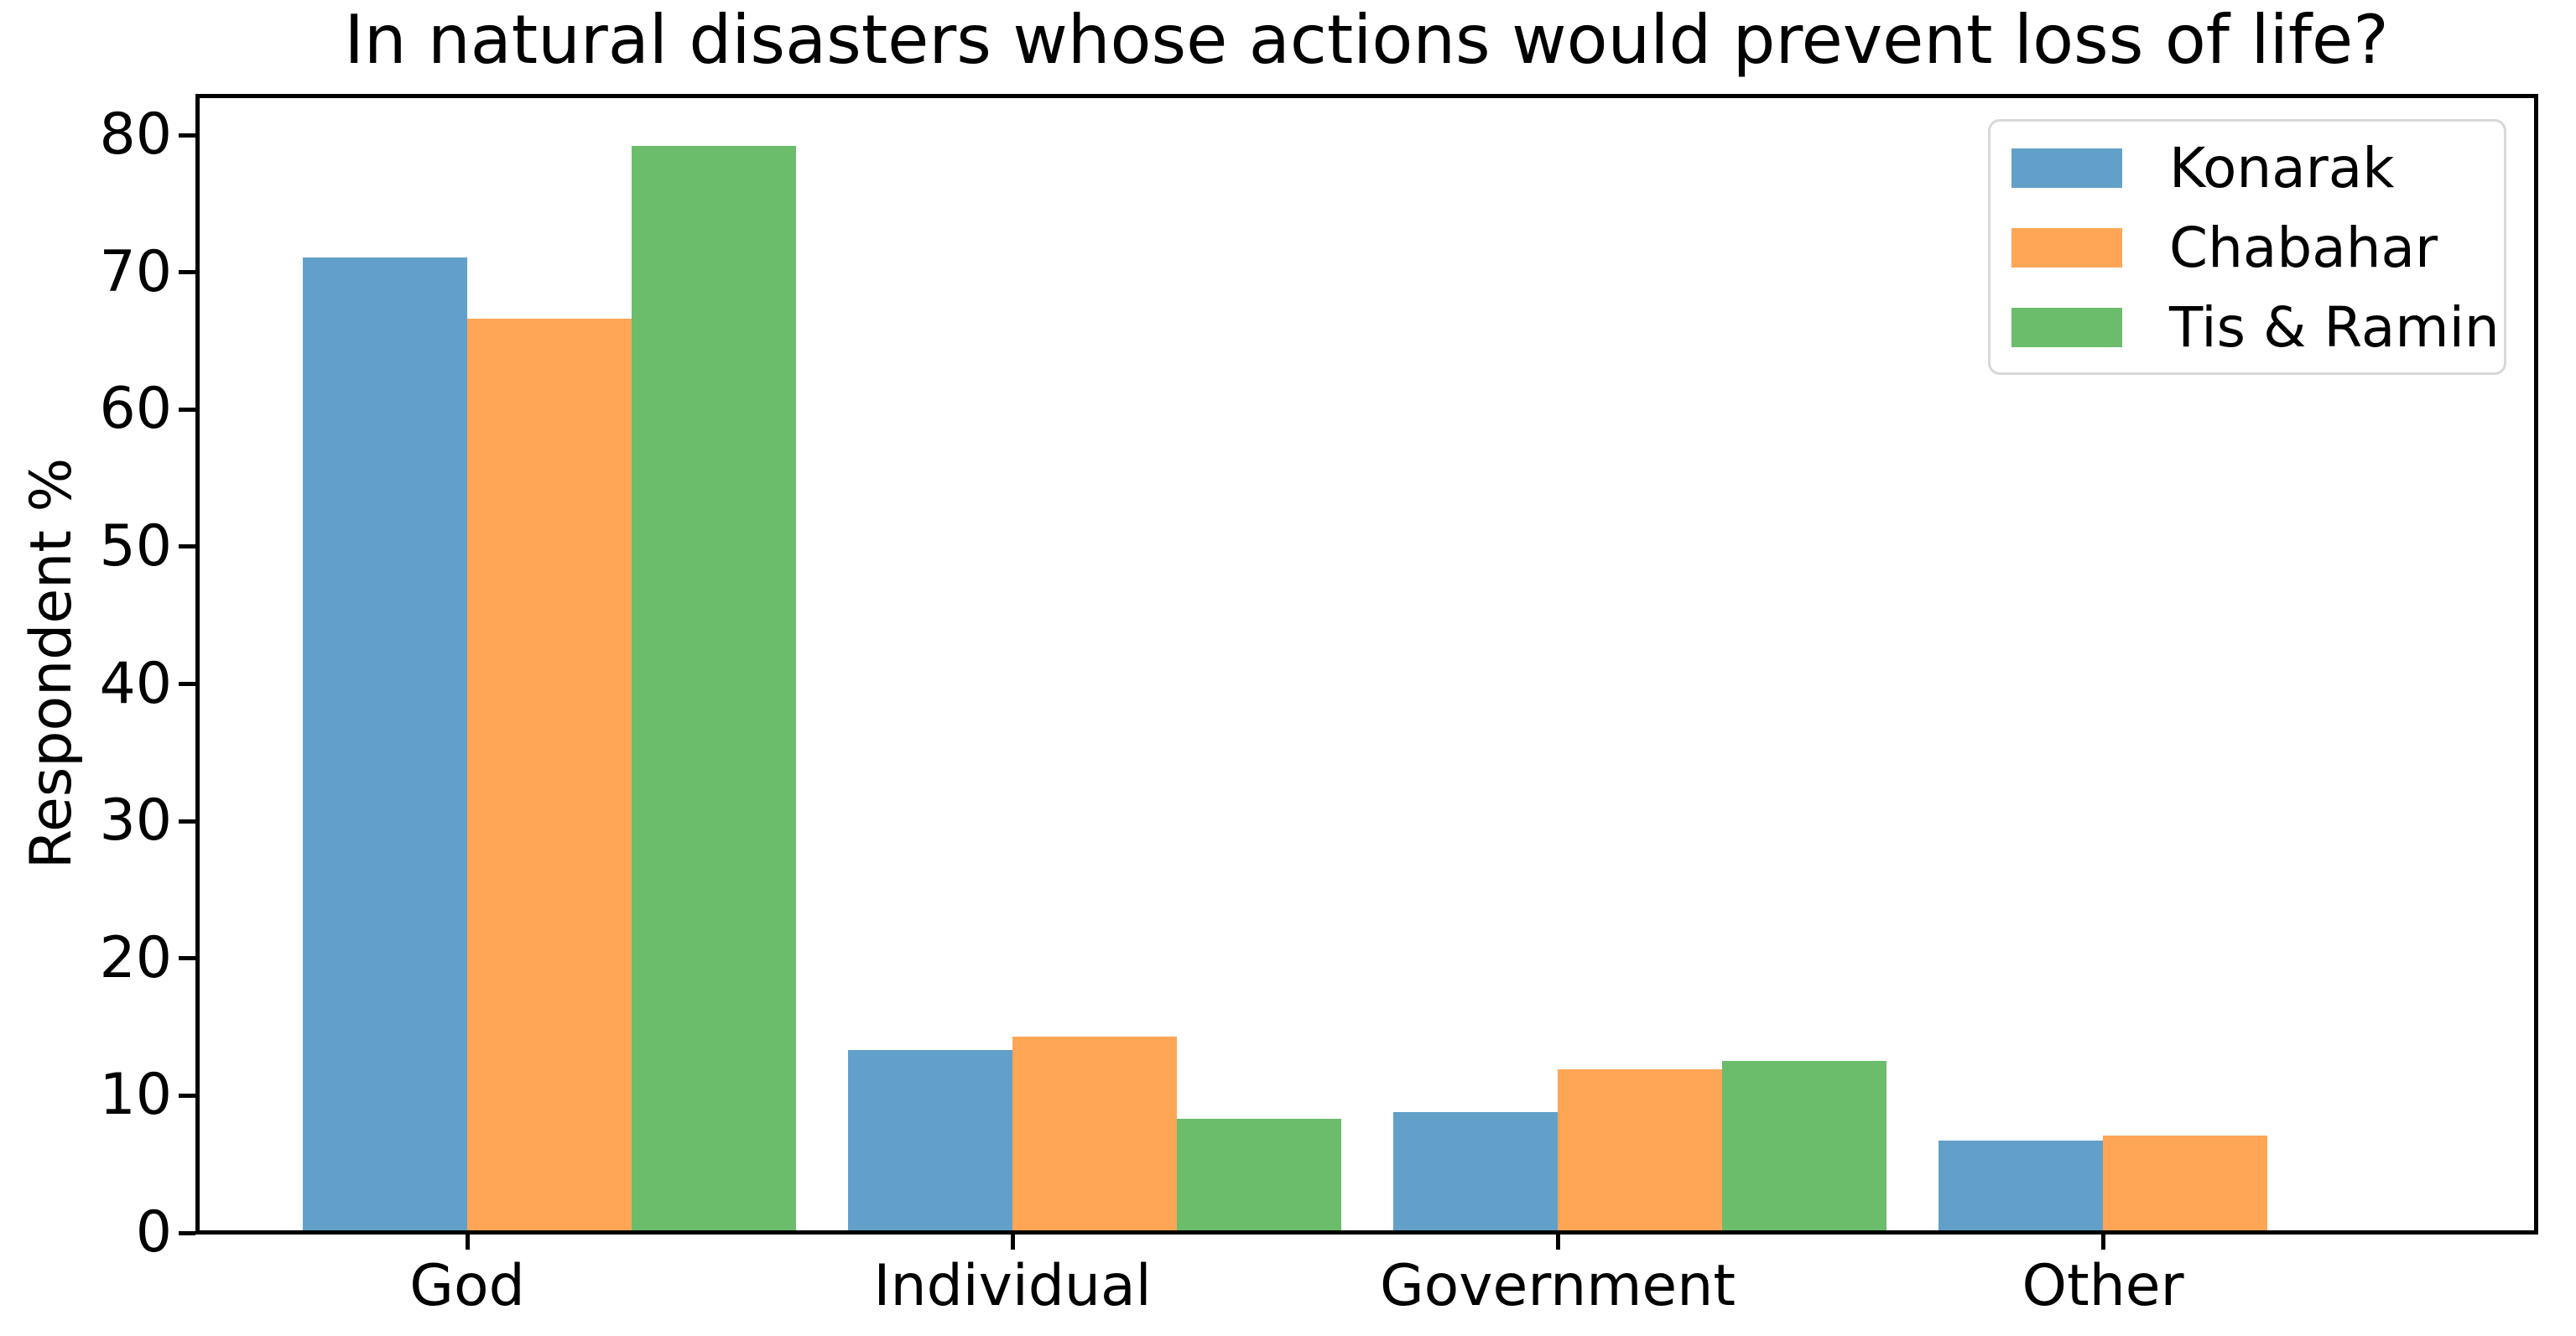 The image size is (2576, 1336). I want to click on x-tick-mark-individual, so click(1012, 1241).